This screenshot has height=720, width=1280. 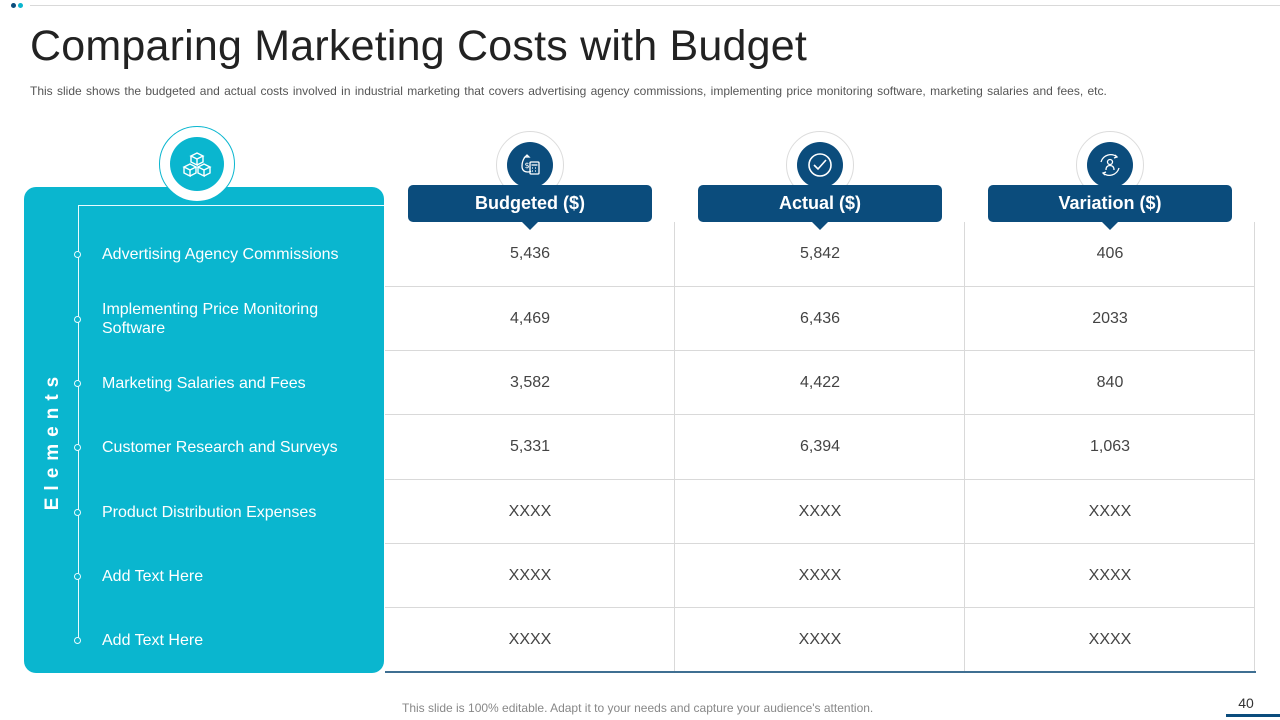 I want to click on cell-budgeted: 5,331, so click(x=530, y=446).